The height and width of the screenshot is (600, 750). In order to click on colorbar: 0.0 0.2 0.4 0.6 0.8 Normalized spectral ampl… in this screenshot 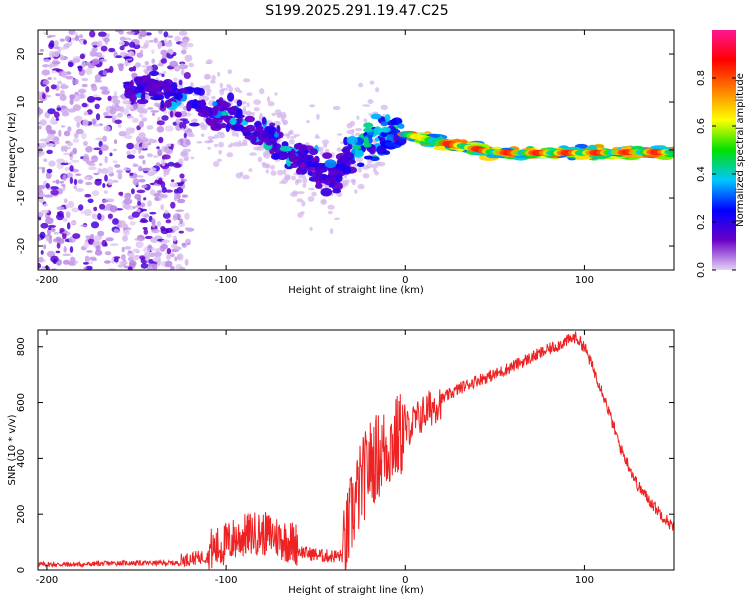, I will do `click(721, 154)`.